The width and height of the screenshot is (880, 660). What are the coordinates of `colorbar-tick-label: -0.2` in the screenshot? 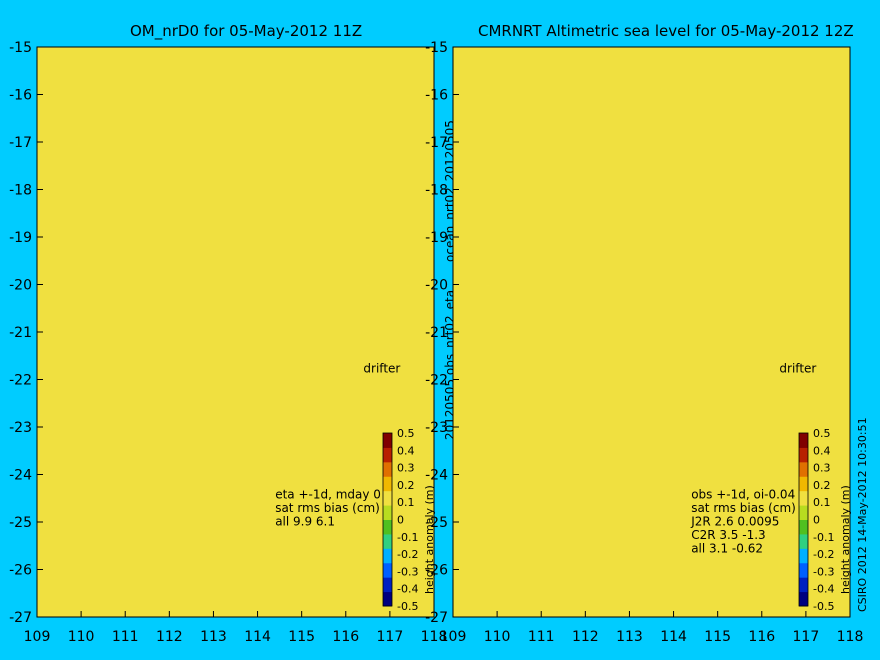 It's located at (407, 554).